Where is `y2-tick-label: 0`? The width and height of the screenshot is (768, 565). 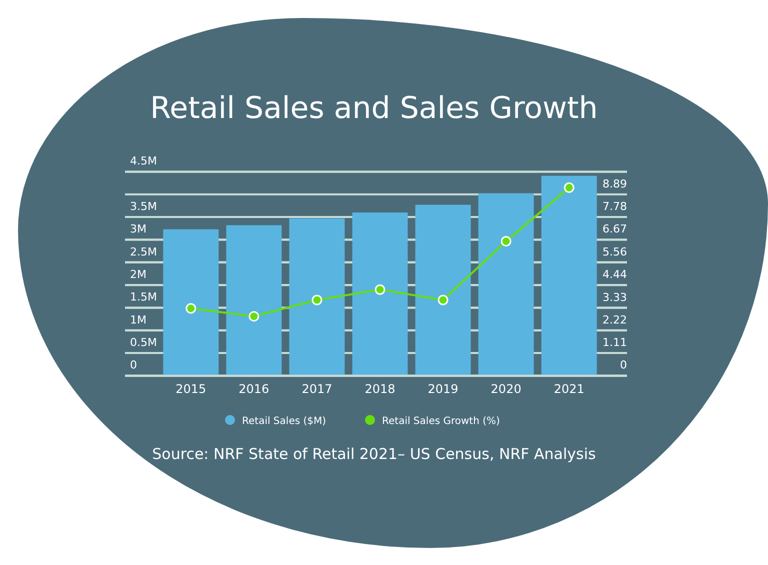
y2-tick-label: 0 is located at coordinates (623, 365).